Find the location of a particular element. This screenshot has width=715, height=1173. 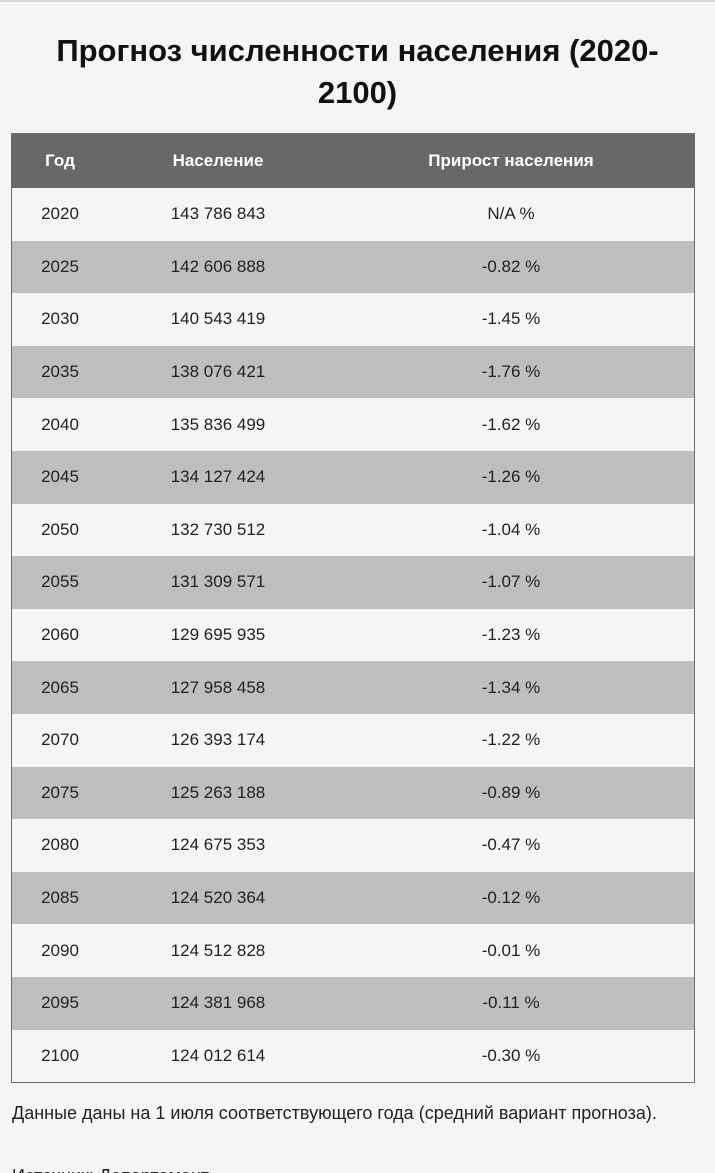

year-cell: 2095 is located at coordinates (60, 1003).